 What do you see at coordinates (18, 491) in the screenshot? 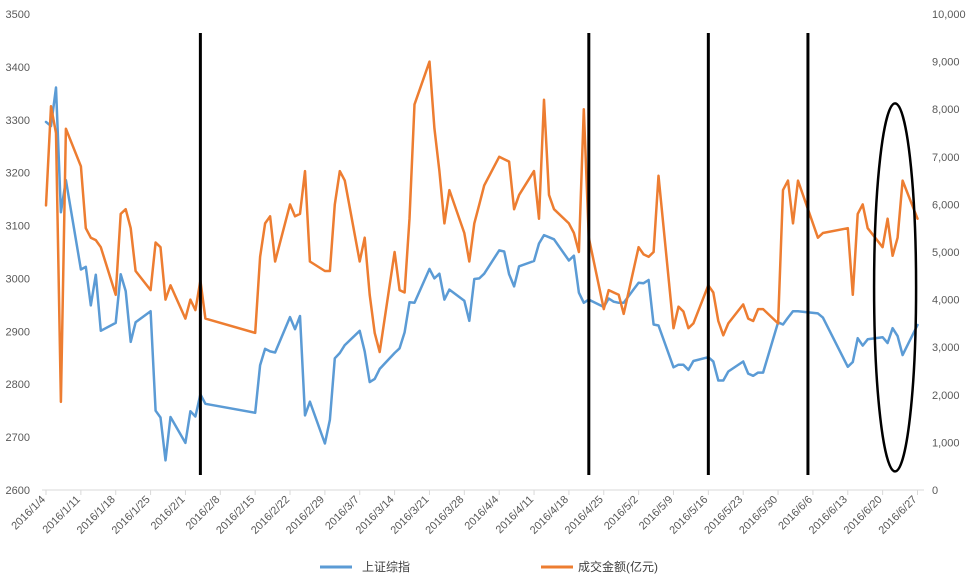
I see `y-left-tick-label: 2600` at bounding box center [18, 491].